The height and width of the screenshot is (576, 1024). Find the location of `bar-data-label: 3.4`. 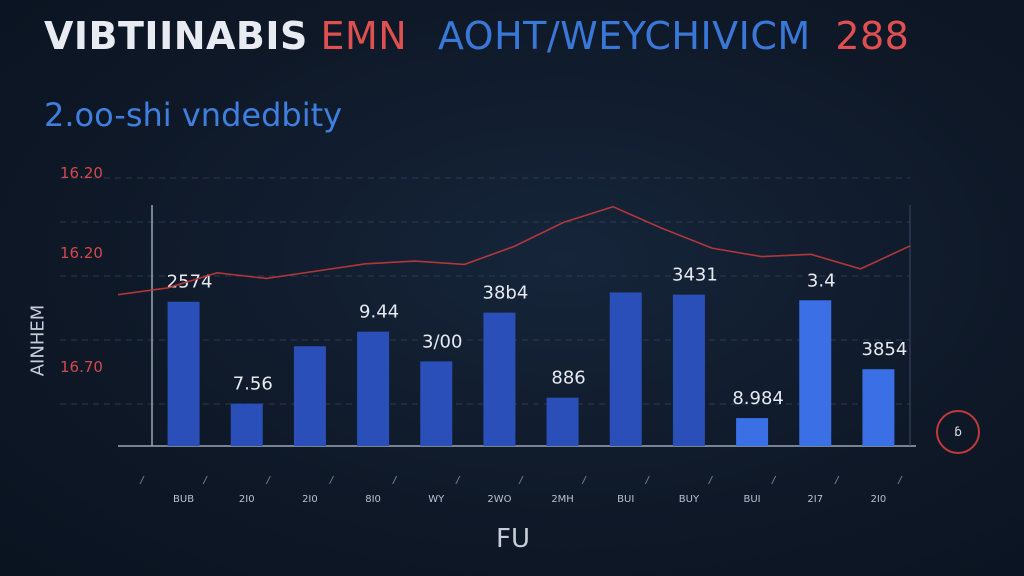

bar-data-label: 3.4 is located at coordinates (821, 280).